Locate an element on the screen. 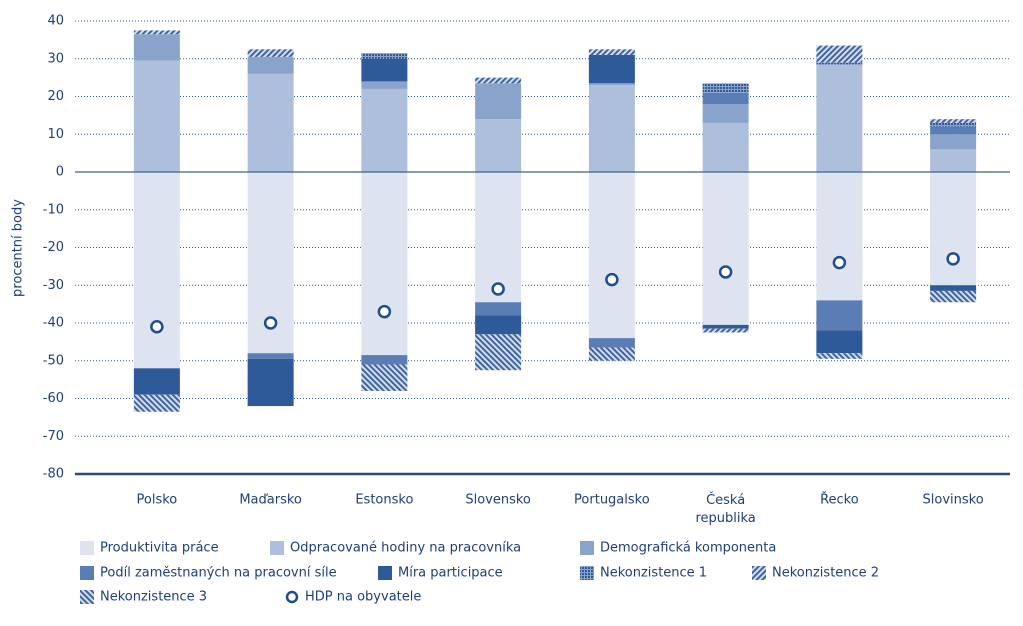 The height and width of the screenshot is (626, 1023). y-tick-label: 30 is located at coordinates (55, 58).